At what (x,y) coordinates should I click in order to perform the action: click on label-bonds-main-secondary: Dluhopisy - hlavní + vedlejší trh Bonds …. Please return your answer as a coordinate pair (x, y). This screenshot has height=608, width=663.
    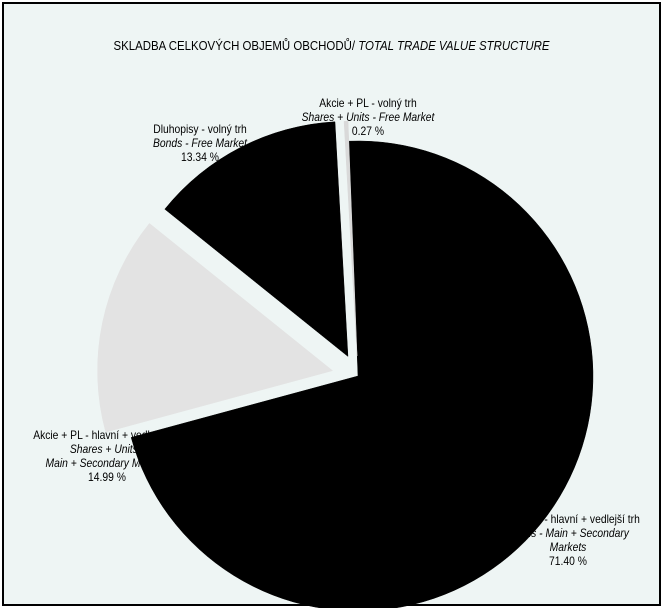
    Looking at the image, I should click on (568, 540).